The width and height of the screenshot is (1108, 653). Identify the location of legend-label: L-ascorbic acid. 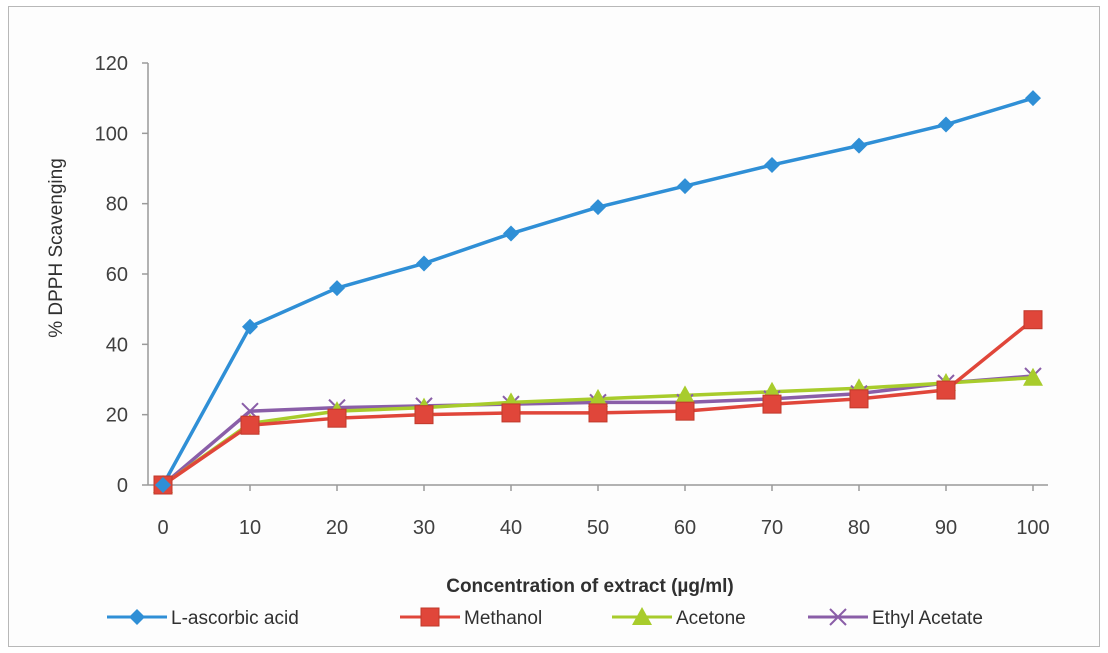
(235, 618).